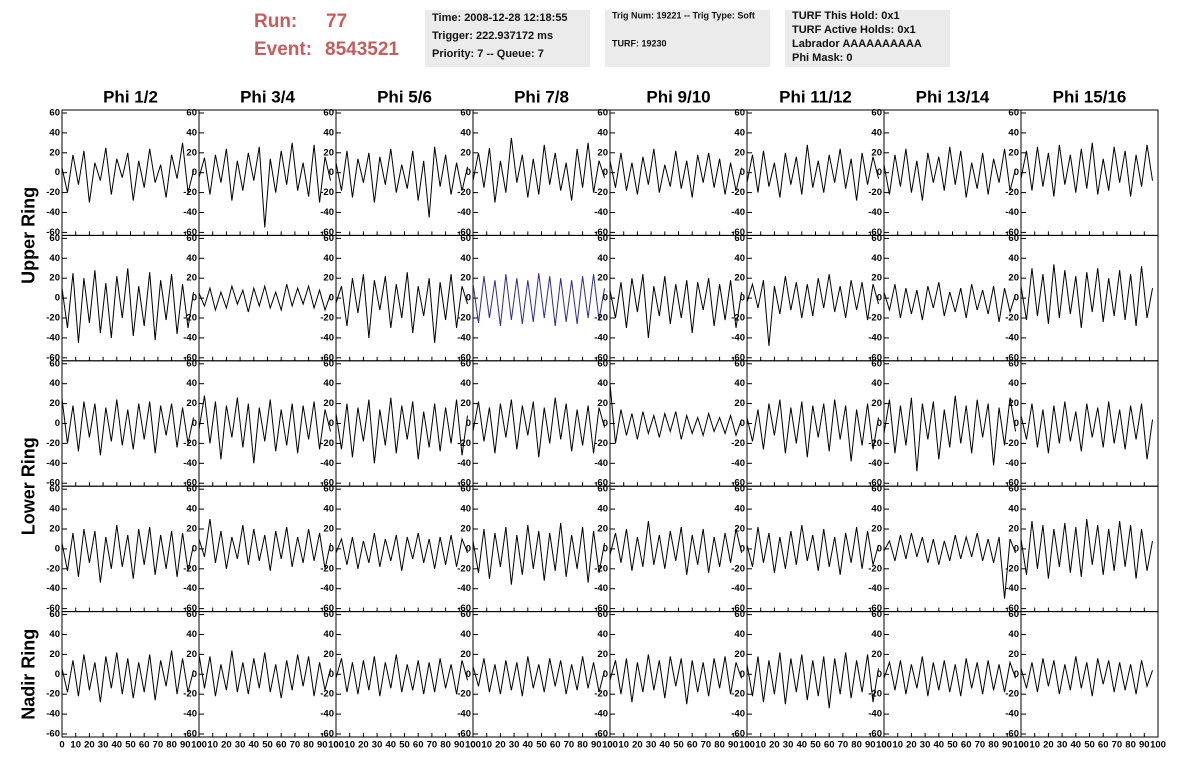 The width and height of the screenshot is (1196, 772). What do you see at coordinates (29, 674) in the screenshot?
I see `ring-label: Nadir Ring` at bounding box center [29, 674].